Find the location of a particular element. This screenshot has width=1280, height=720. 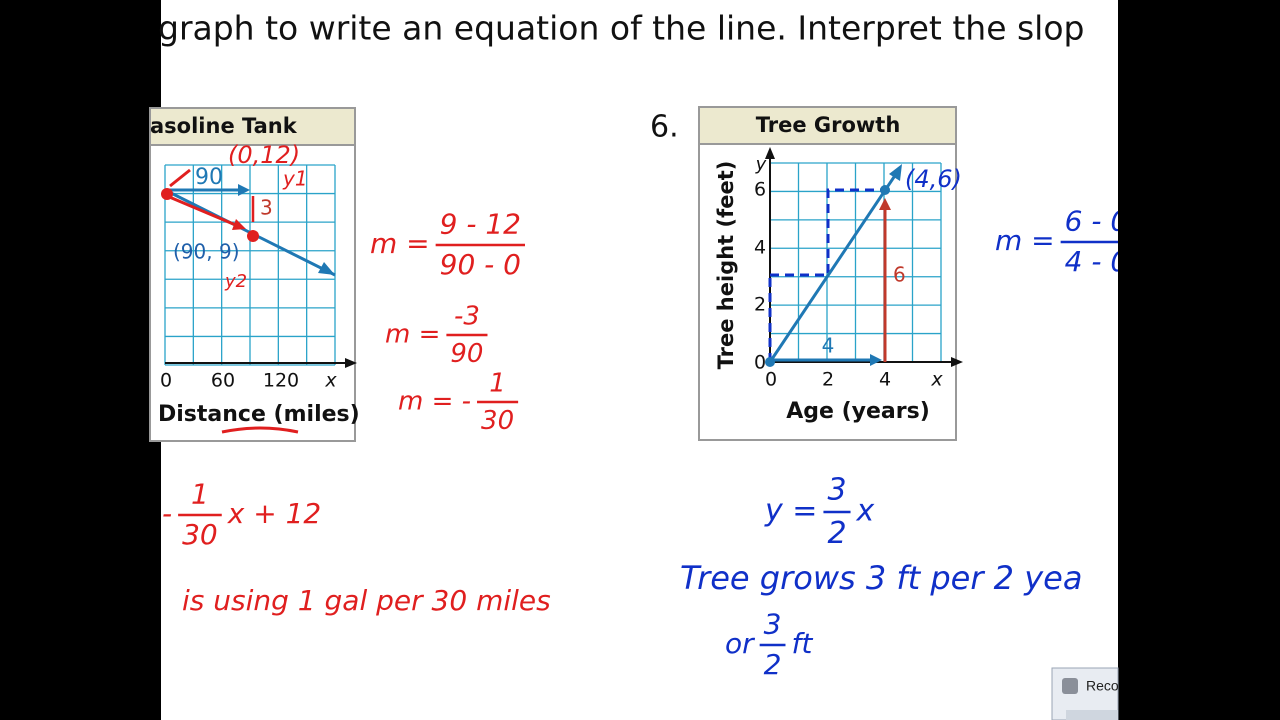

slope-denominator: 90 is located at coordinates (466, 354).